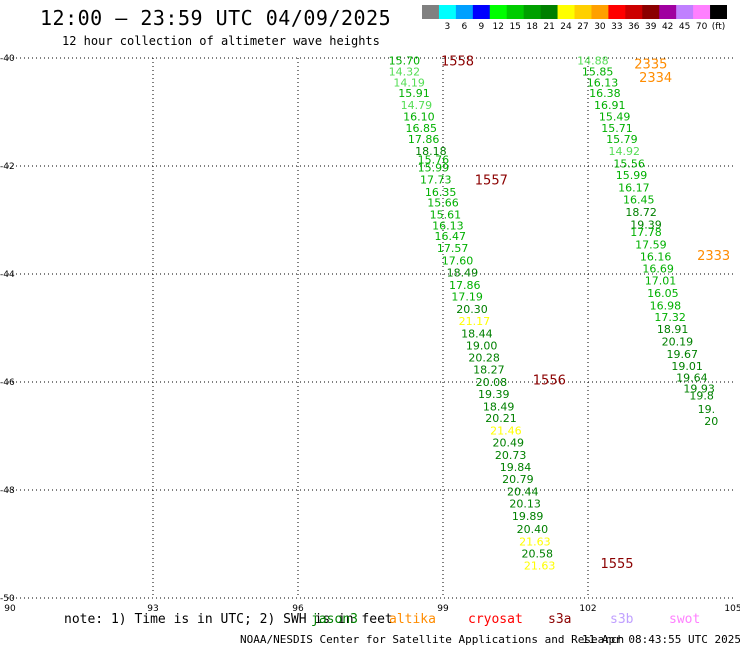 The height and width of the screenshot is (650, 740). What do you see at coordinates (532, 27) in the screenshot?
I see `color-scale-label: 18` at bounding box center [532, 27].